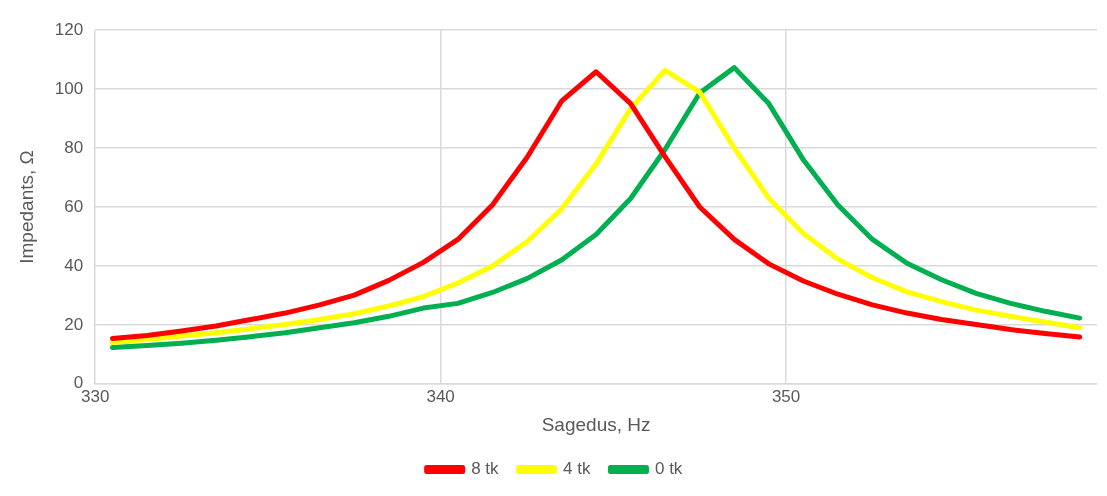 This screenshot has width=1107, height=496. What do you see at coordinates (596, 424) in the screenshot?
I see `x-axis-title: Sagedus, Hz` at bounding box center [596, 424].